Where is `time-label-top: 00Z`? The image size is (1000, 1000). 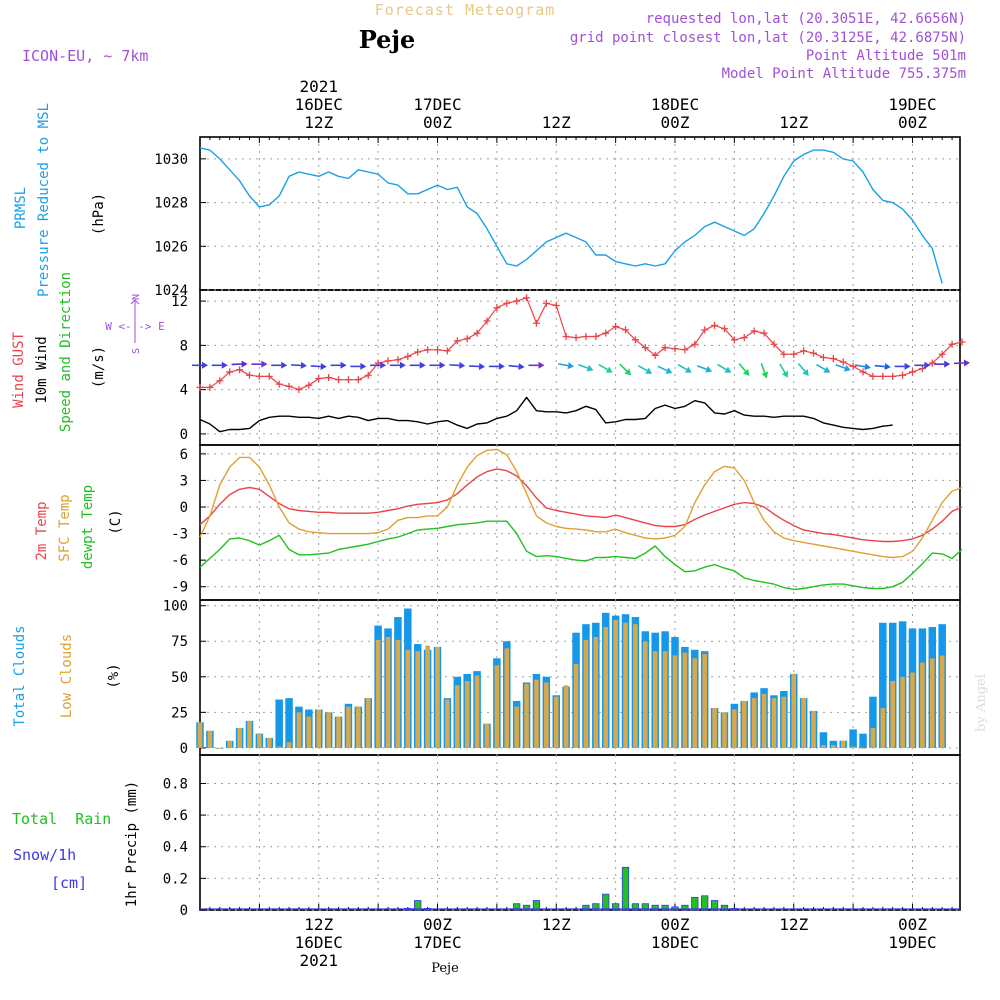
time-label-top: 00Z is located at coordinates (675, 122).